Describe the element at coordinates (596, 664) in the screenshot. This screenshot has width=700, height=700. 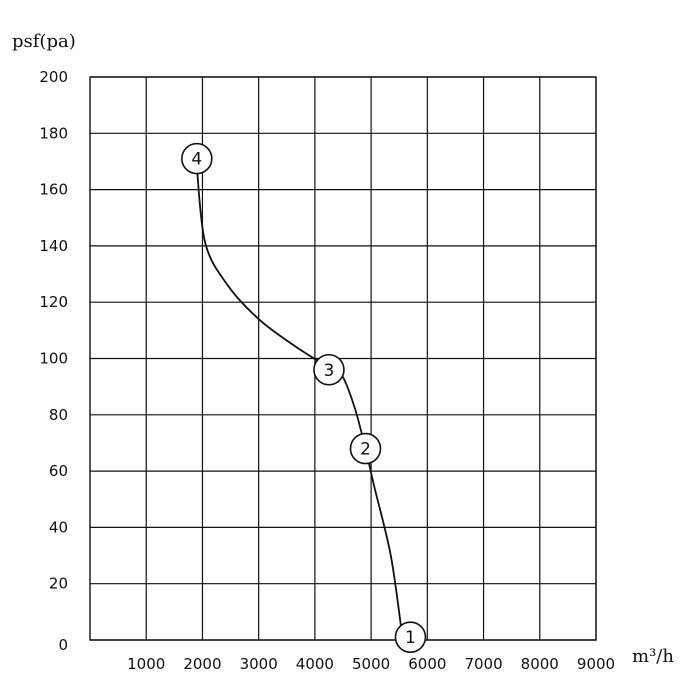
I see `x-tick-label: 9000` at that location.